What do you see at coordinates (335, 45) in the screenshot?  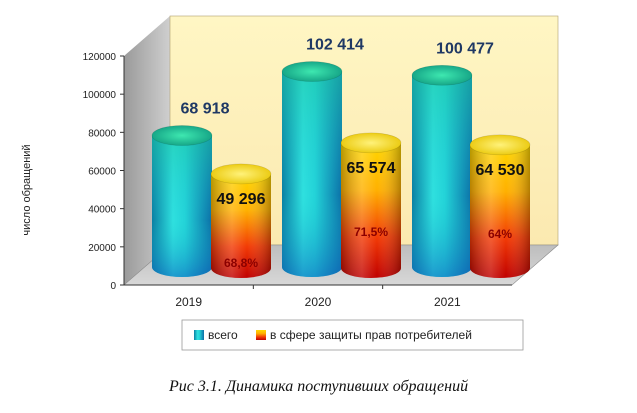 I see `data-label-total: 102 414` at bounding box center [335, 45].